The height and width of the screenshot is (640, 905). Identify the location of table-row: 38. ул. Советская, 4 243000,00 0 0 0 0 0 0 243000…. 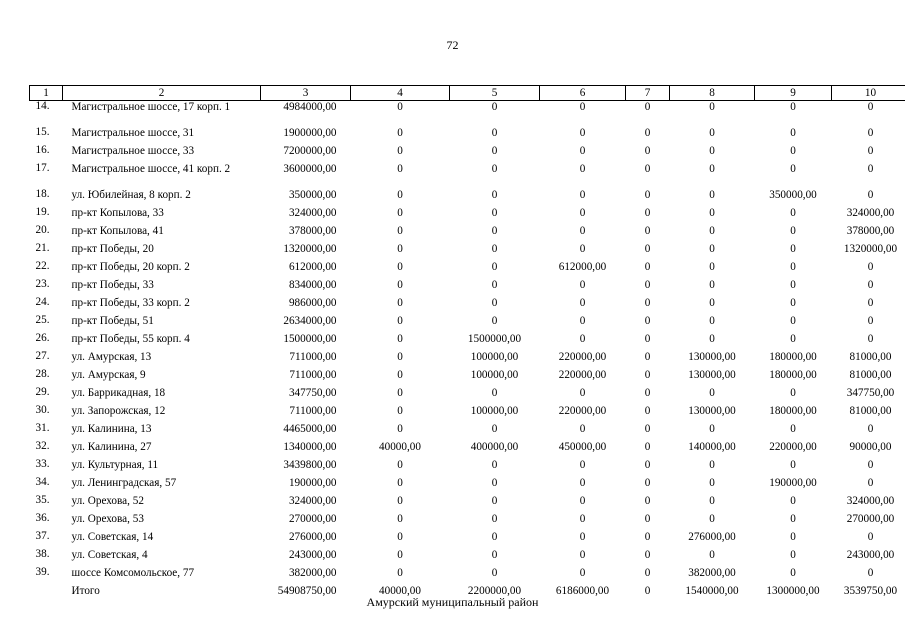
(467, 557).